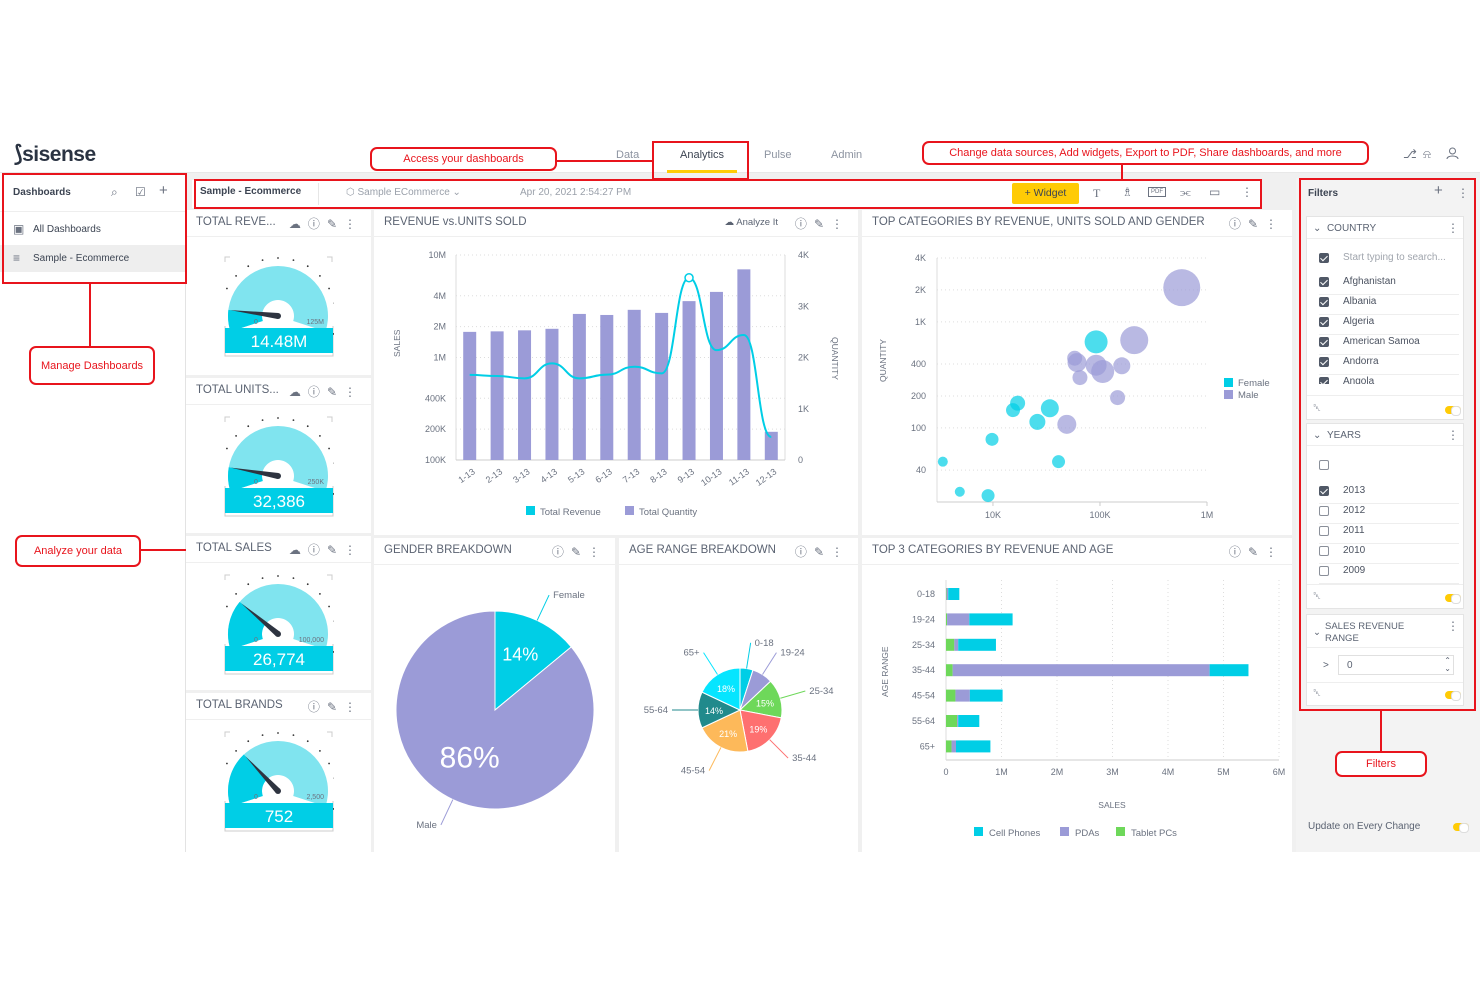  Describe the element at coordinates (1463, 193) in the screenshot. I see `filters-more-icon: ⋮` at that location.